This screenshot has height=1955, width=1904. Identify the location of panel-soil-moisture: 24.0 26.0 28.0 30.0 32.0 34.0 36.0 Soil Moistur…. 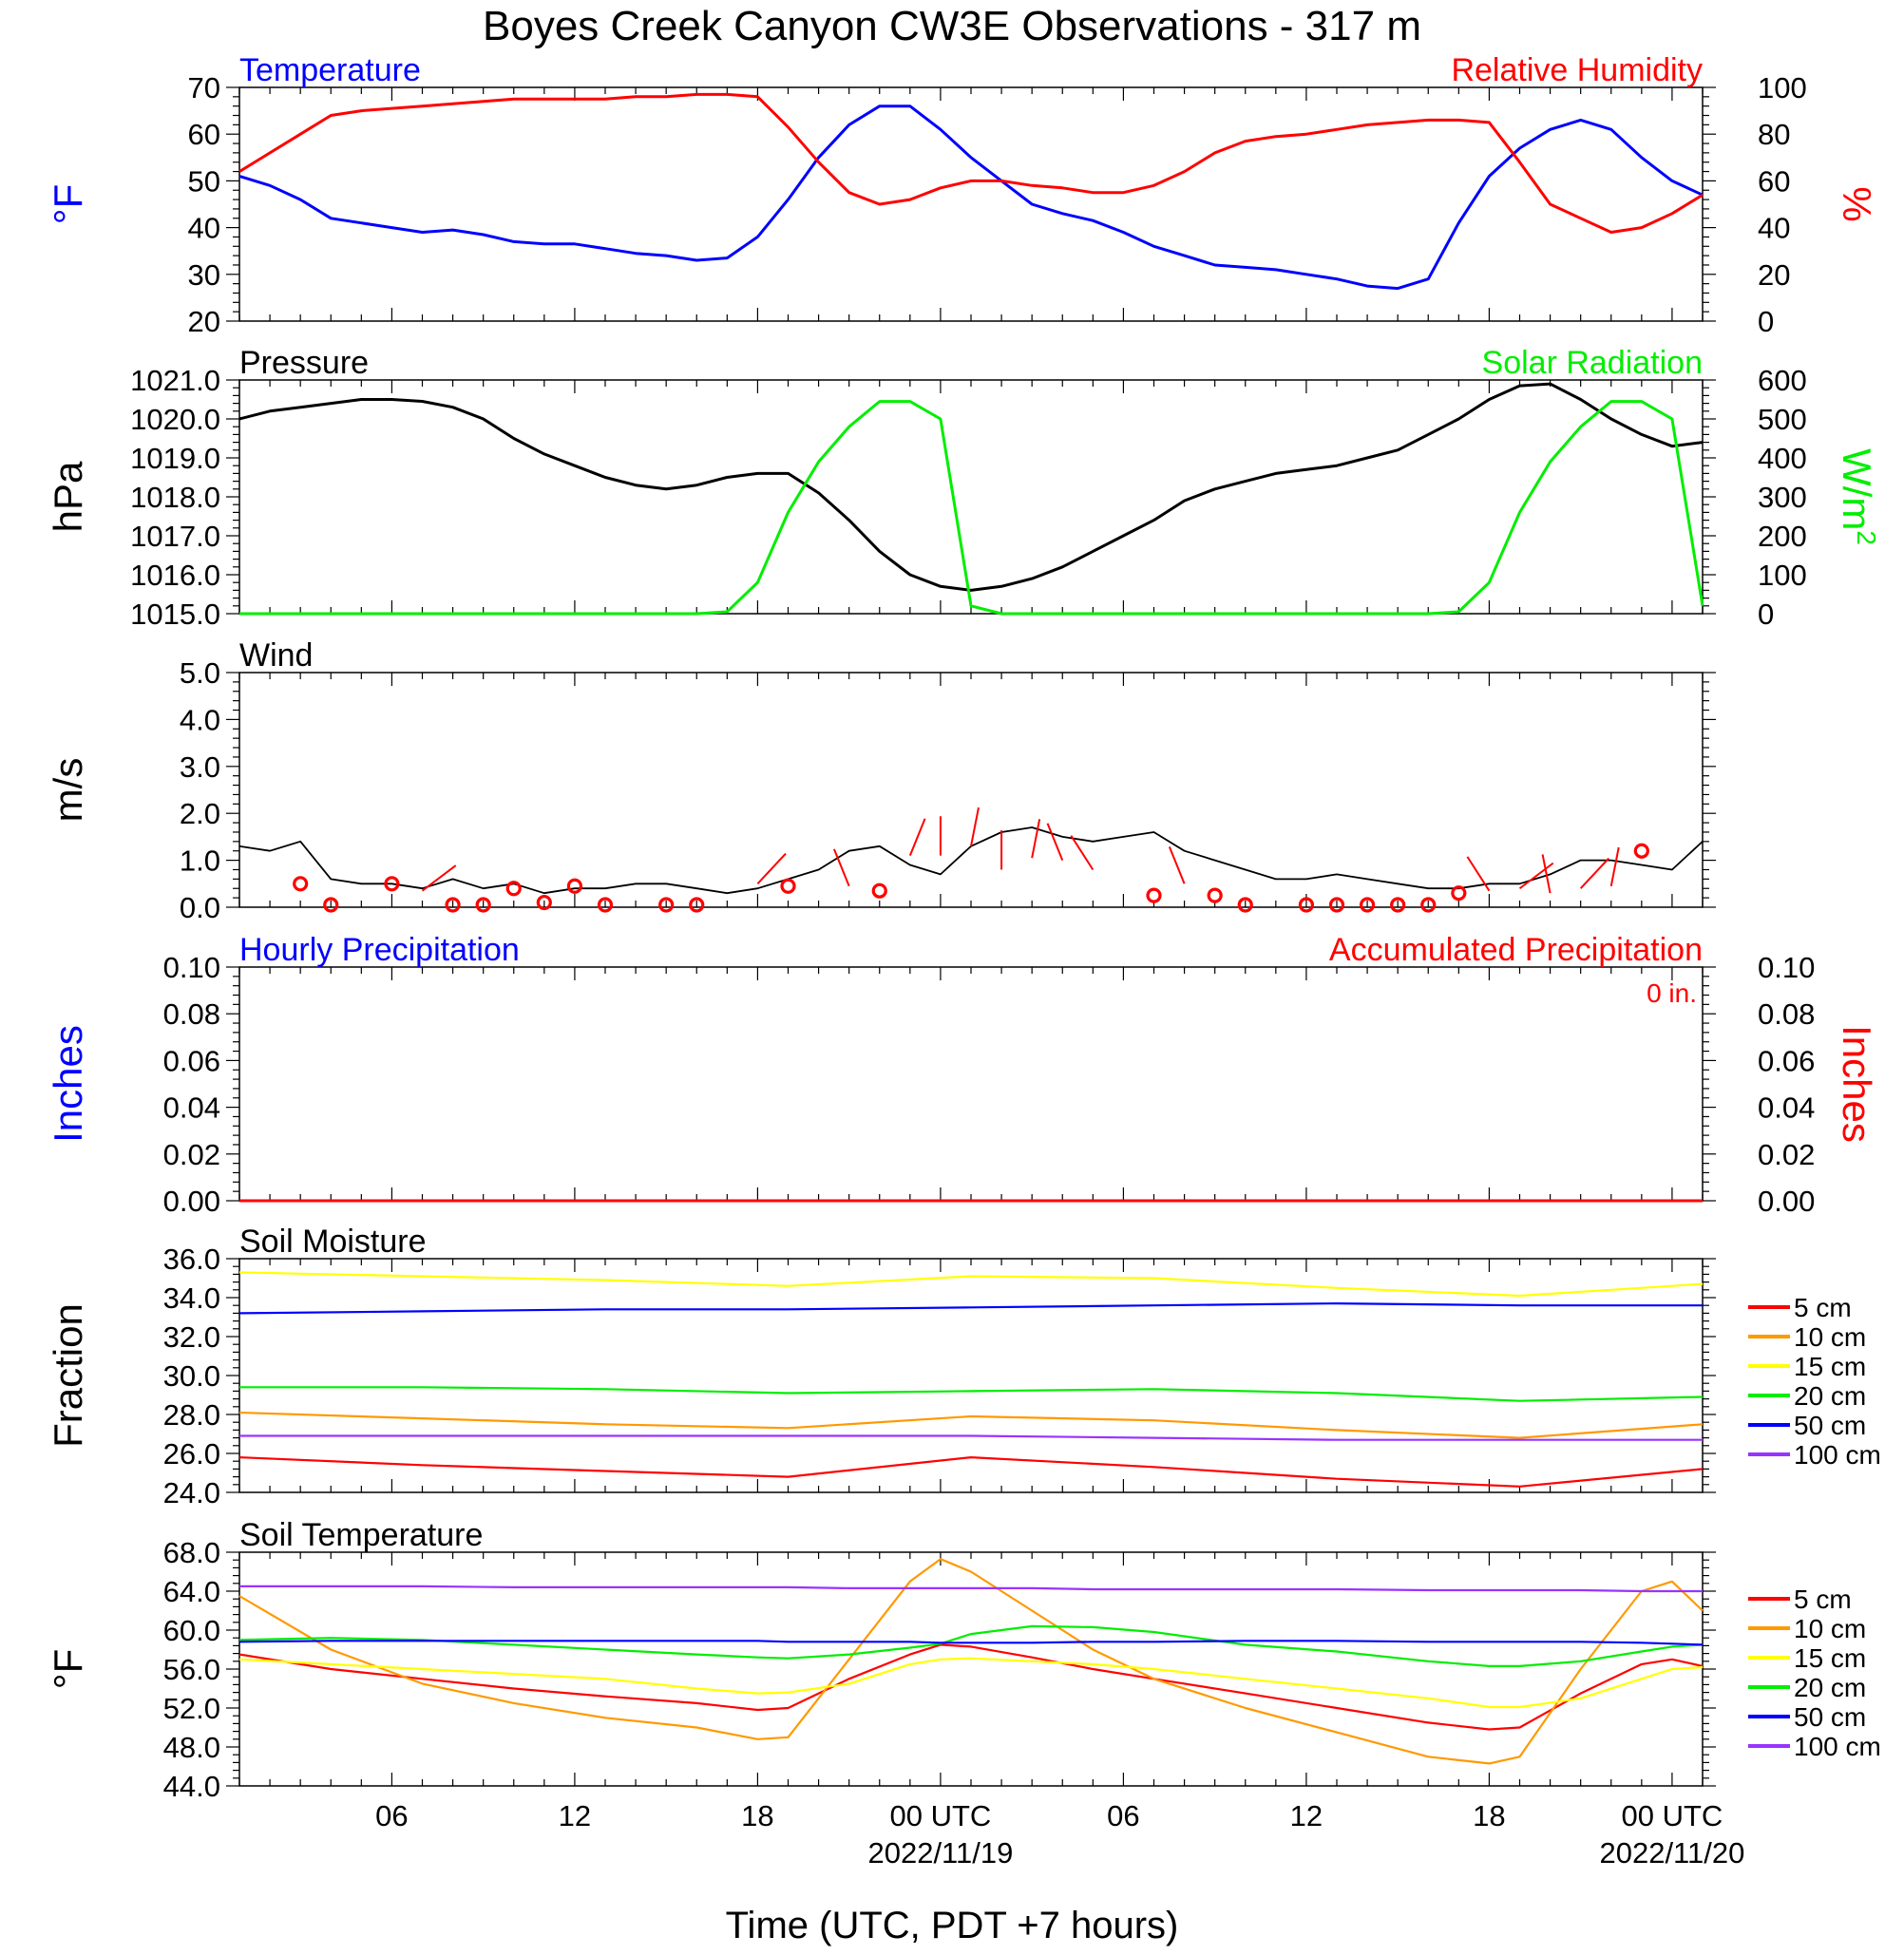
(964, 1366).